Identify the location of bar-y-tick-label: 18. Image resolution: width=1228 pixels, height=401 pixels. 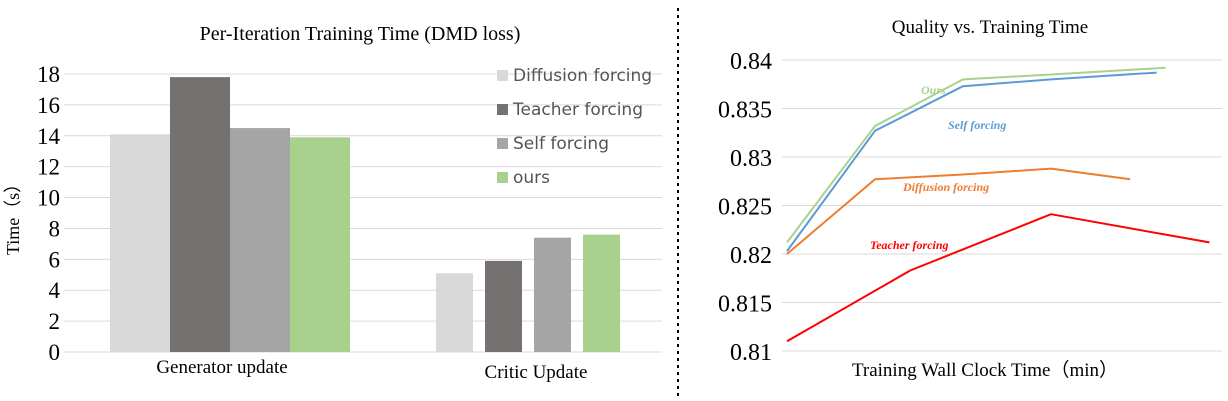
(48, 74).